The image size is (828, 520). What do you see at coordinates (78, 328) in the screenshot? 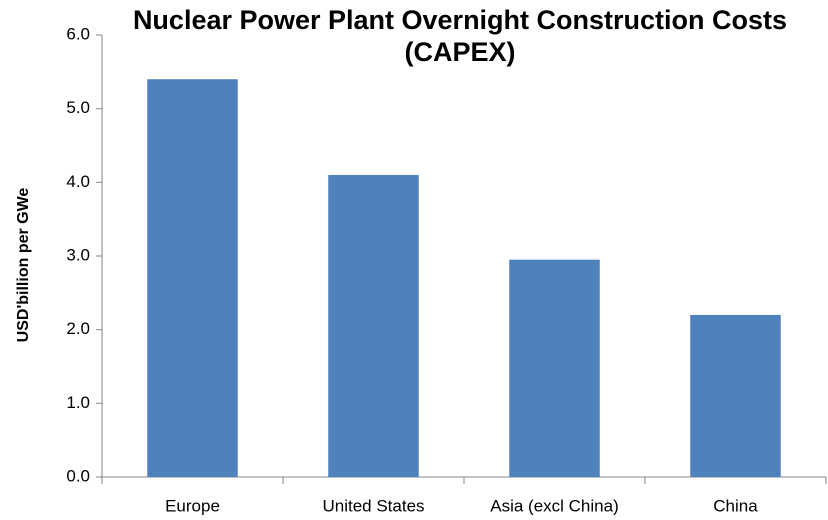
I see `y-tick-label: 2.0` at bounding box center [78, 328].